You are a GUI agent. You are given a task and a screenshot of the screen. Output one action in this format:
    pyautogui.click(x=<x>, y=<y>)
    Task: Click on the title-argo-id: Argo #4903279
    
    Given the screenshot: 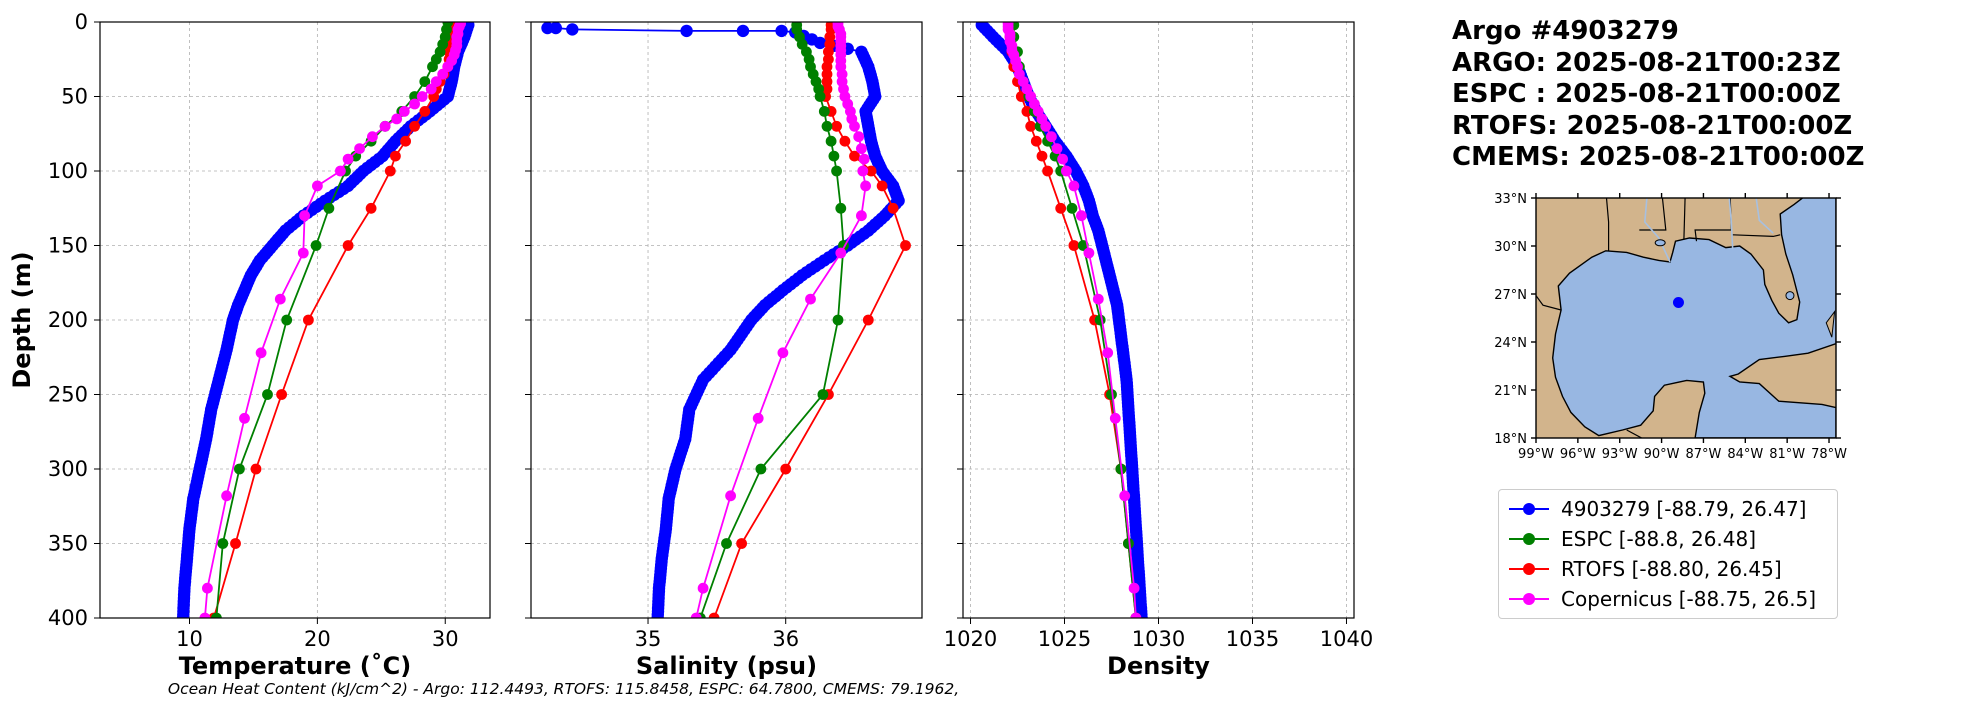 What is the action you would take?
    pyautogui.click(x=1565, y=31)
    